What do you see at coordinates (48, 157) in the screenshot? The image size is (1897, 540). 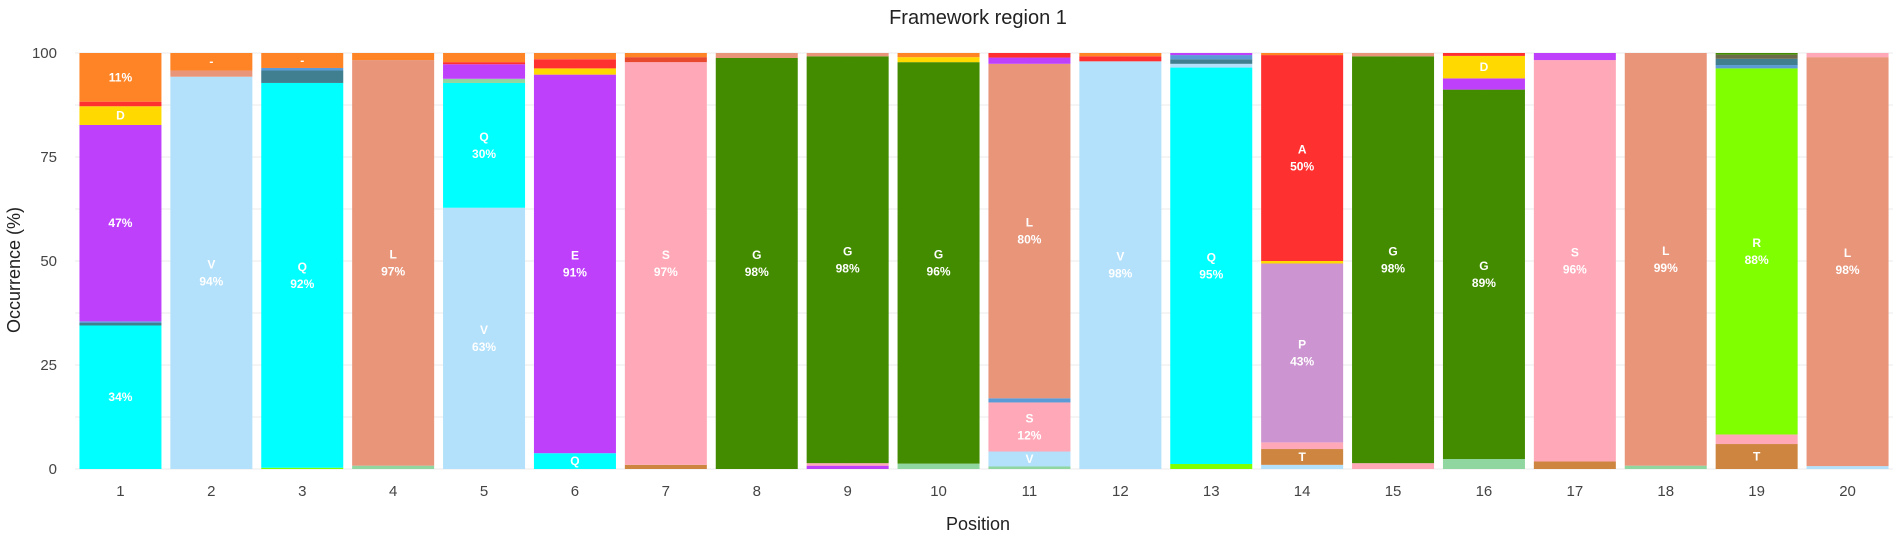 I see `y-tick-label: 75` at bounding box center [48, 157].